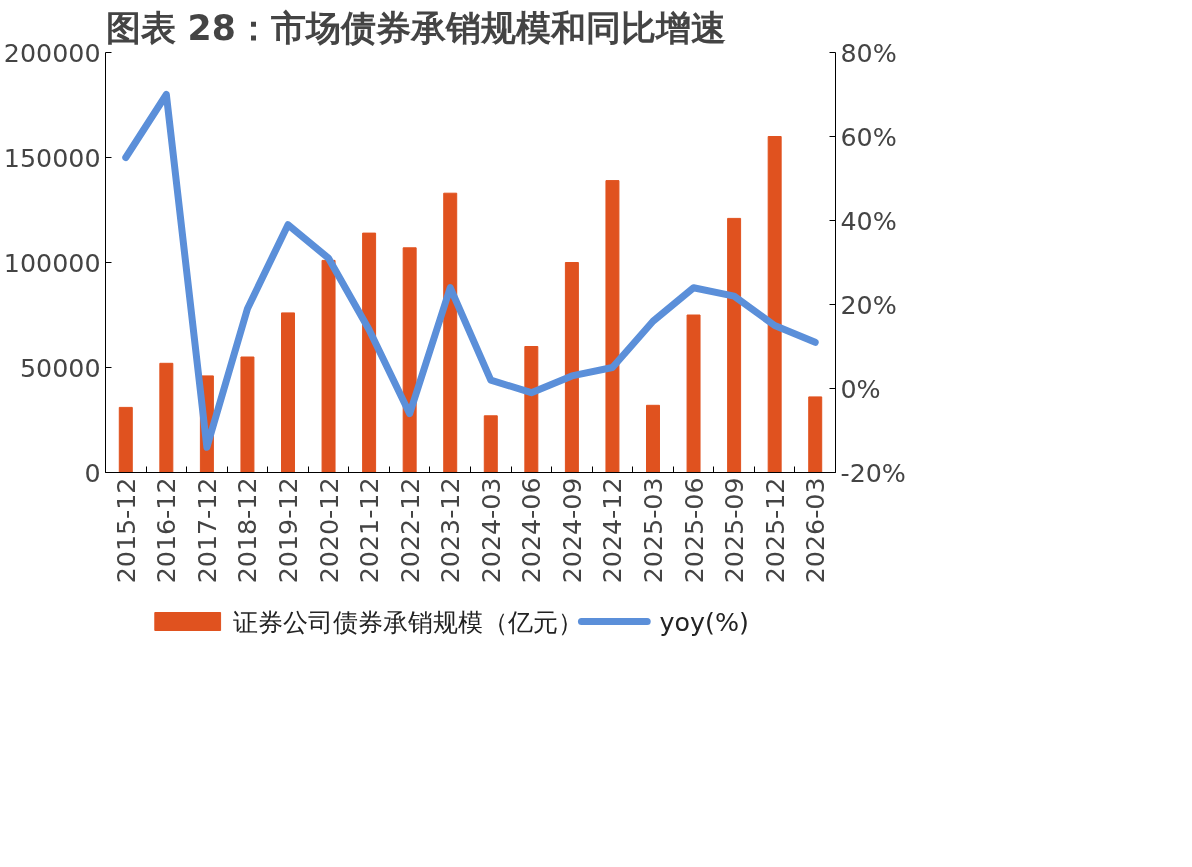  I want to click on legend-label: yoy(%), so click(704, 621).